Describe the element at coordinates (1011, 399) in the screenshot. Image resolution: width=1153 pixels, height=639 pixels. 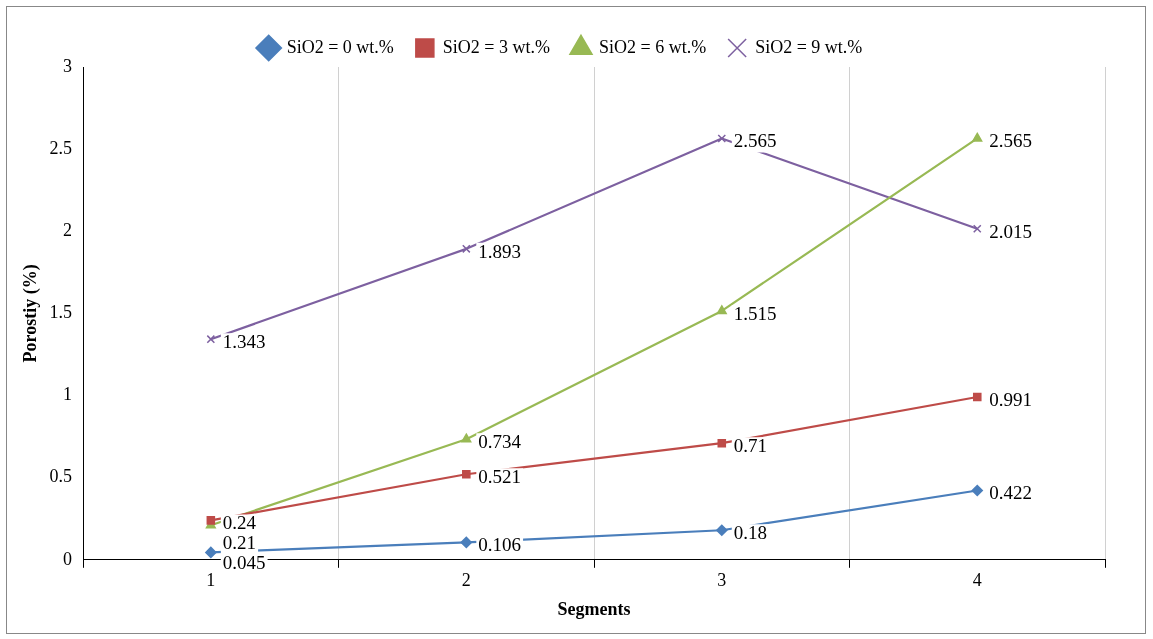
I see `data-label: 0.991` at that location.